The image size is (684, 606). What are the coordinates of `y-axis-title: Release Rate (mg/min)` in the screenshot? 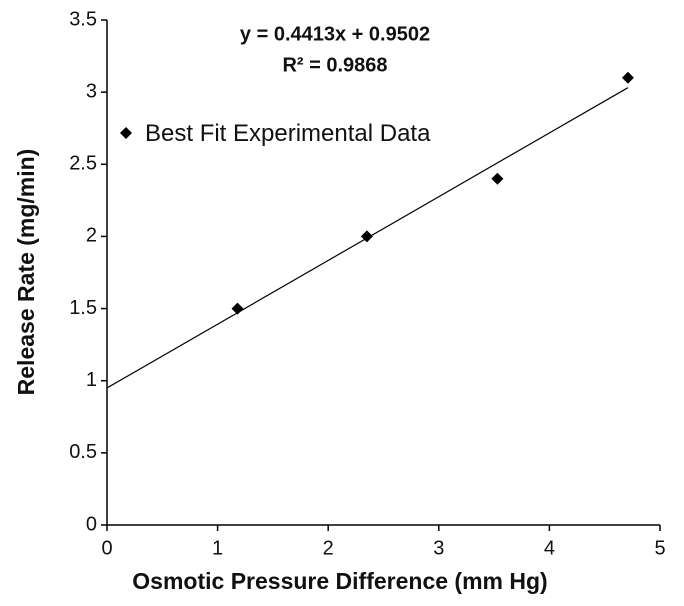 It's located at (26, 272).